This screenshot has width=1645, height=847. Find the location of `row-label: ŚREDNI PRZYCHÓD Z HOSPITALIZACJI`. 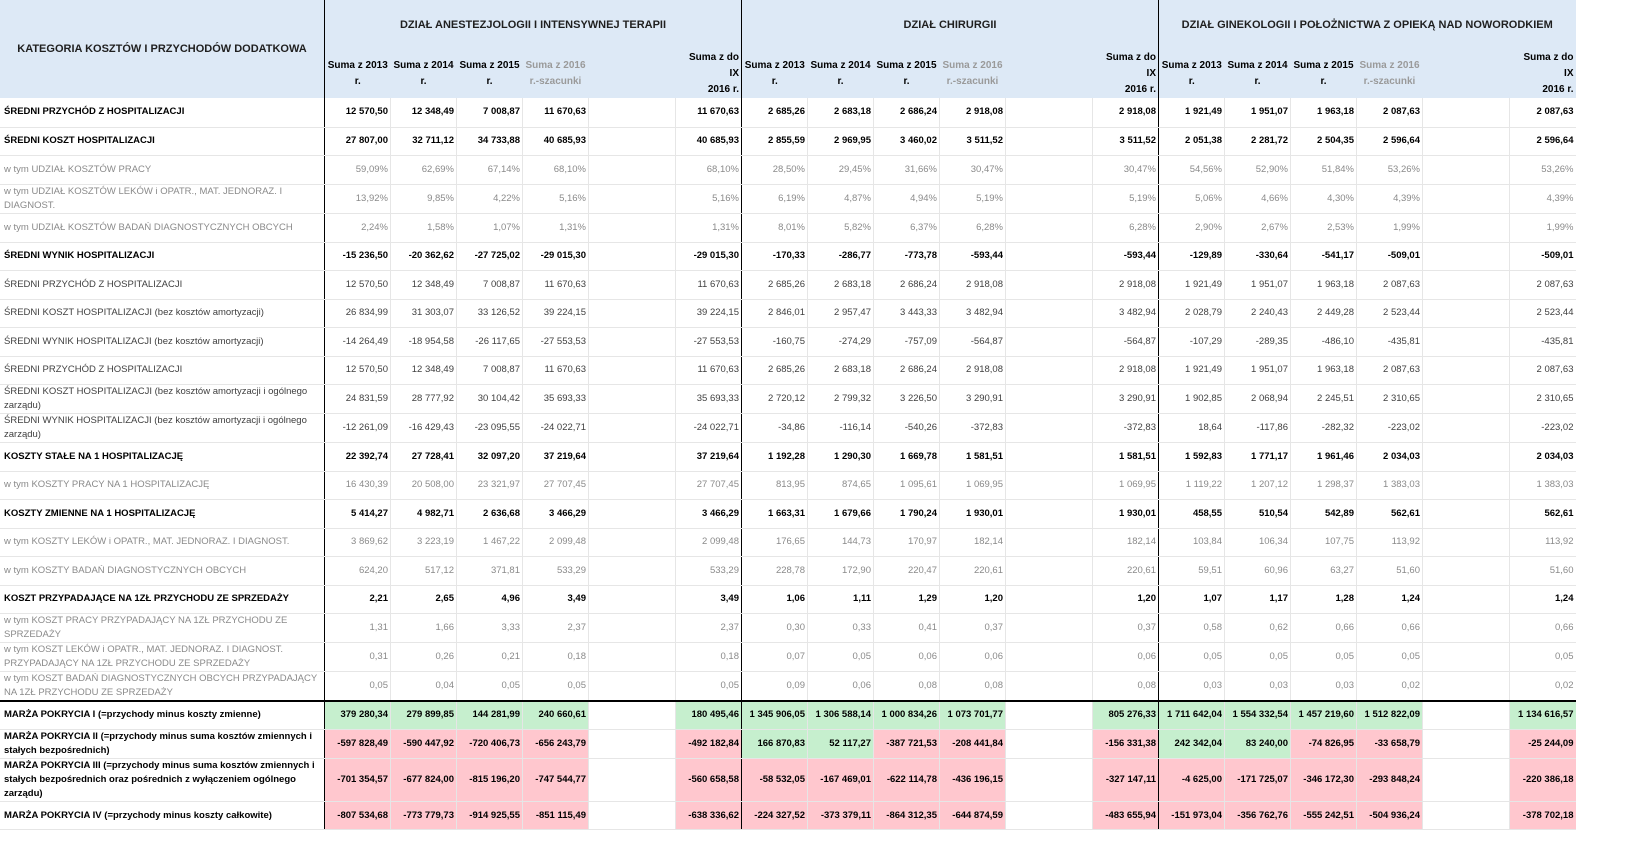

row-label: ŚREDNI PRZYCHÓD Z HOSPITALIZACJI is located at coordinates (162, 284).